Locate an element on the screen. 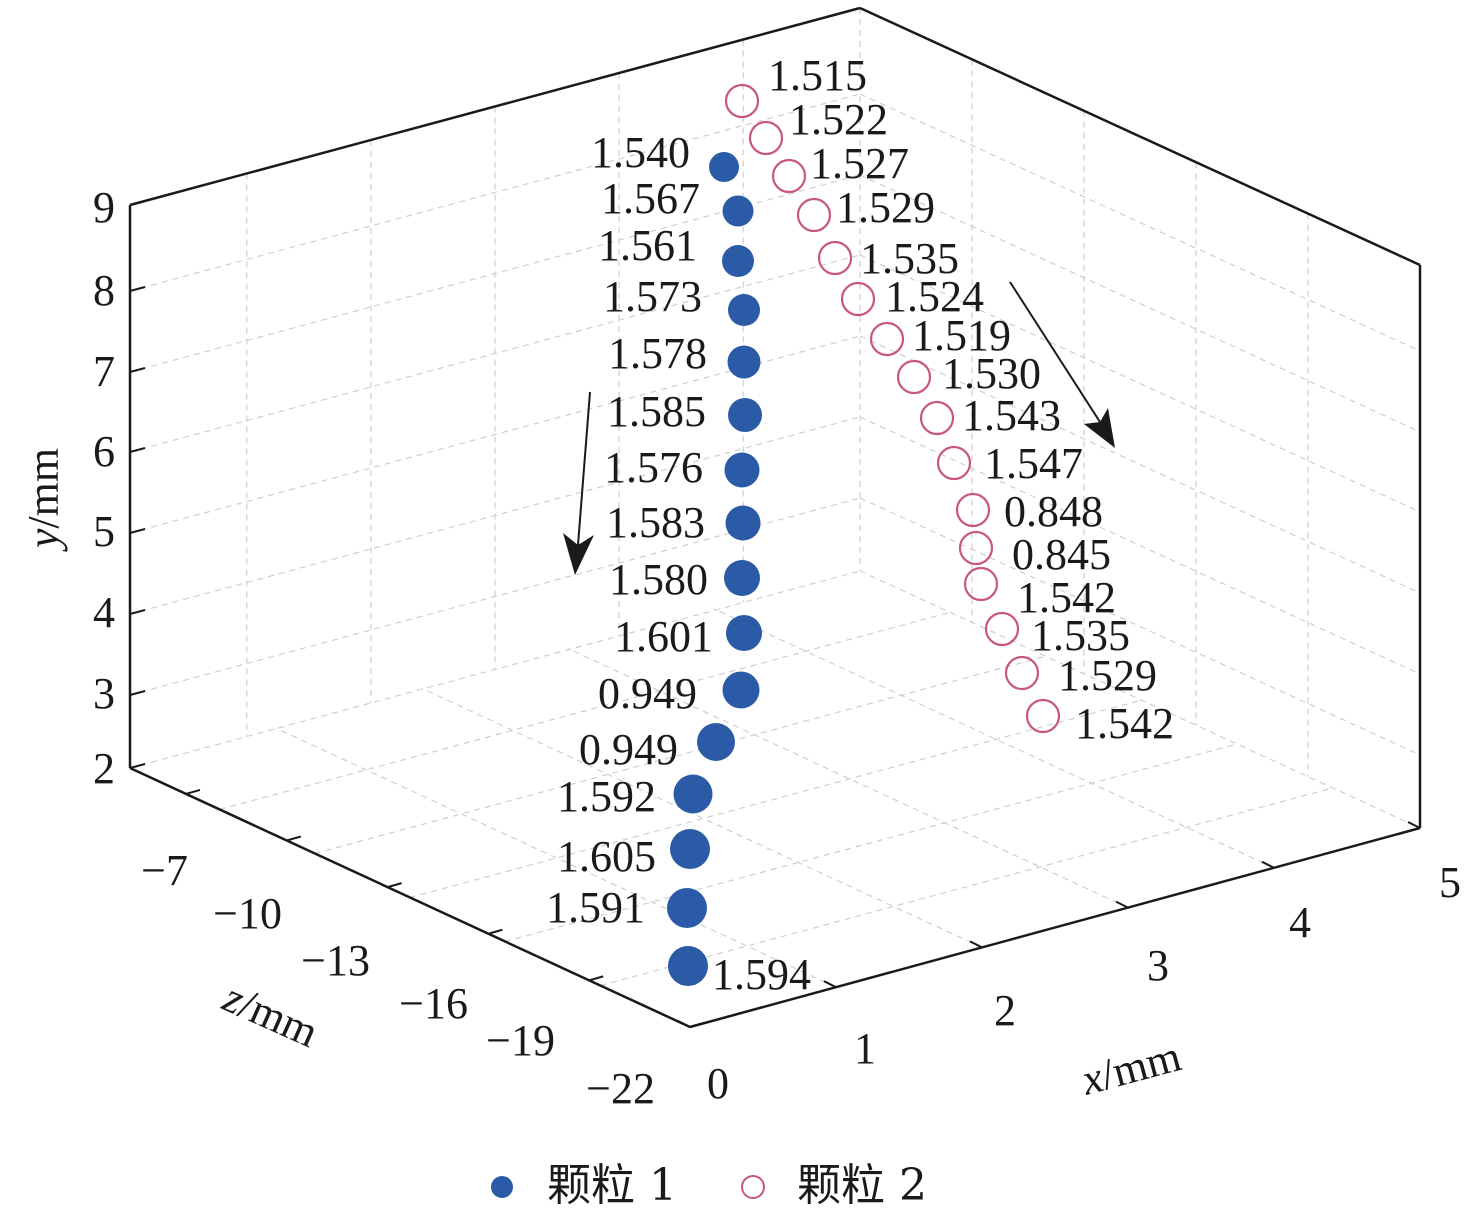 This screenshot has width=1476, height=1216. legend: 颗粒 1 颗粒 2 is located at coordinates (709, 1185).